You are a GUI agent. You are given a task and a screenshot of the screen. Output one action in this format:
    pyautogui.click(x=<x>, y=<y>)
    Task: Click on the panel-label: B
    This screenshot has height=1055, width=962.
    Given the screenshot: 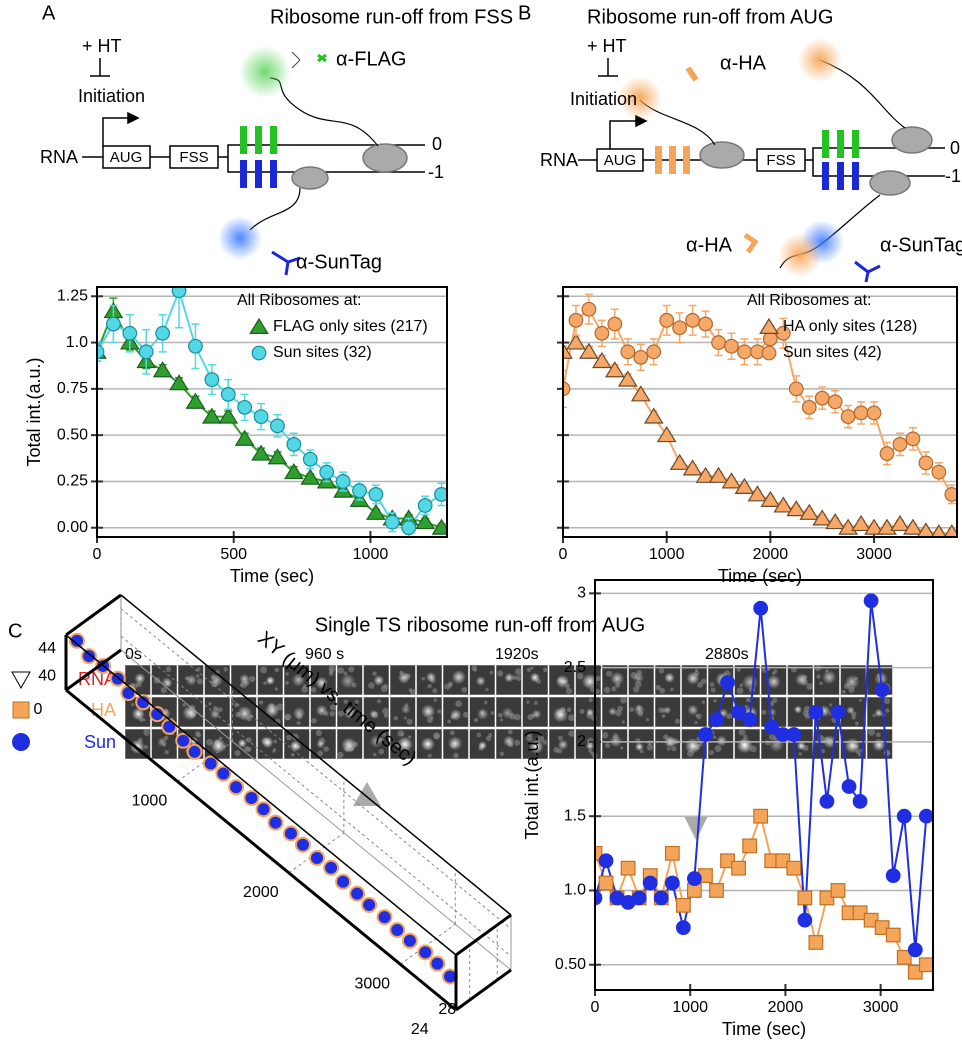 What is the action you would take?
    pyautogui.click(x=524, y=13)
    